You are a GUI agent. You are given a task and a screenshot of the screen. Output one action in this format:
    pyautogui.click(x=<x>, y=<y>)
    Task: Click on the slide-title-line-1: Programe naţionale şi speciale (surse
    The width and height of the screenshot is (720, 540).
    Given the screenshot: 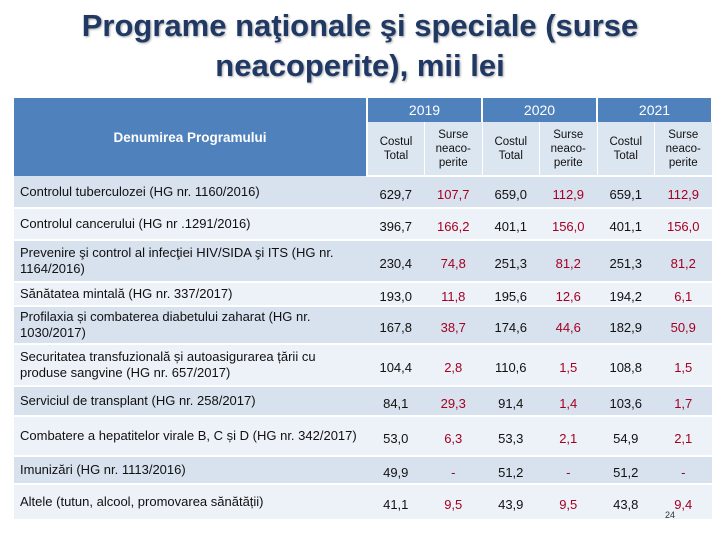 What is the action you would take?
    pyautogui.click(x=360, y=25)
    